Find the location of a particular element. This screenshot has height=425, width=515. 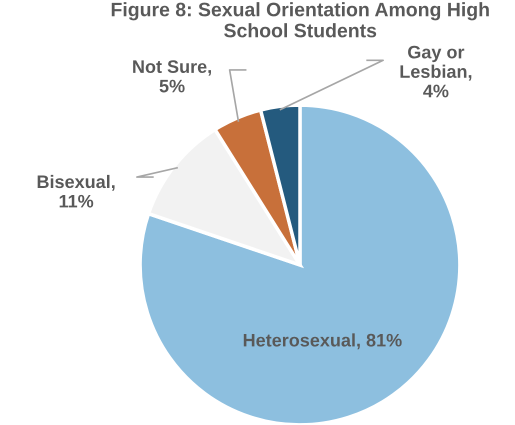

slice-label: Heterosexual, 81% is located at coordinates (323, 341).